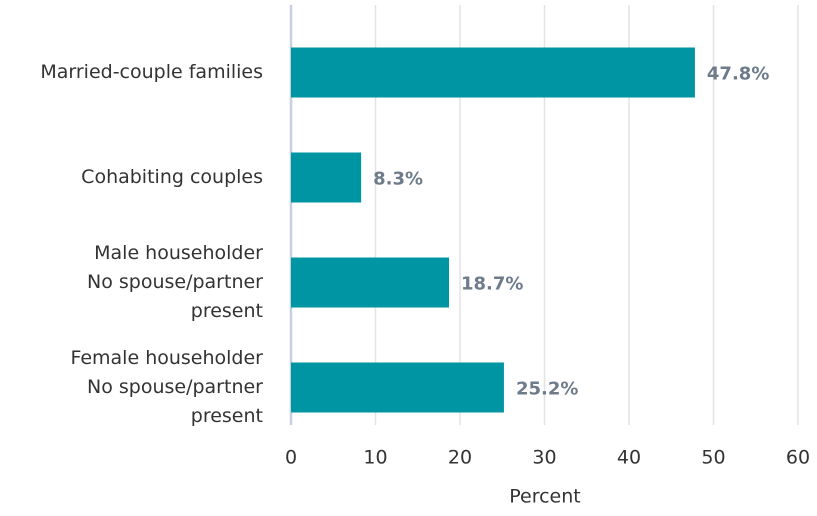 The width and height of the screenshot is (817, 516). Describe the element at coordinates (375, 458) in the screenshot. I see `x-tick-label: 10` at that location.